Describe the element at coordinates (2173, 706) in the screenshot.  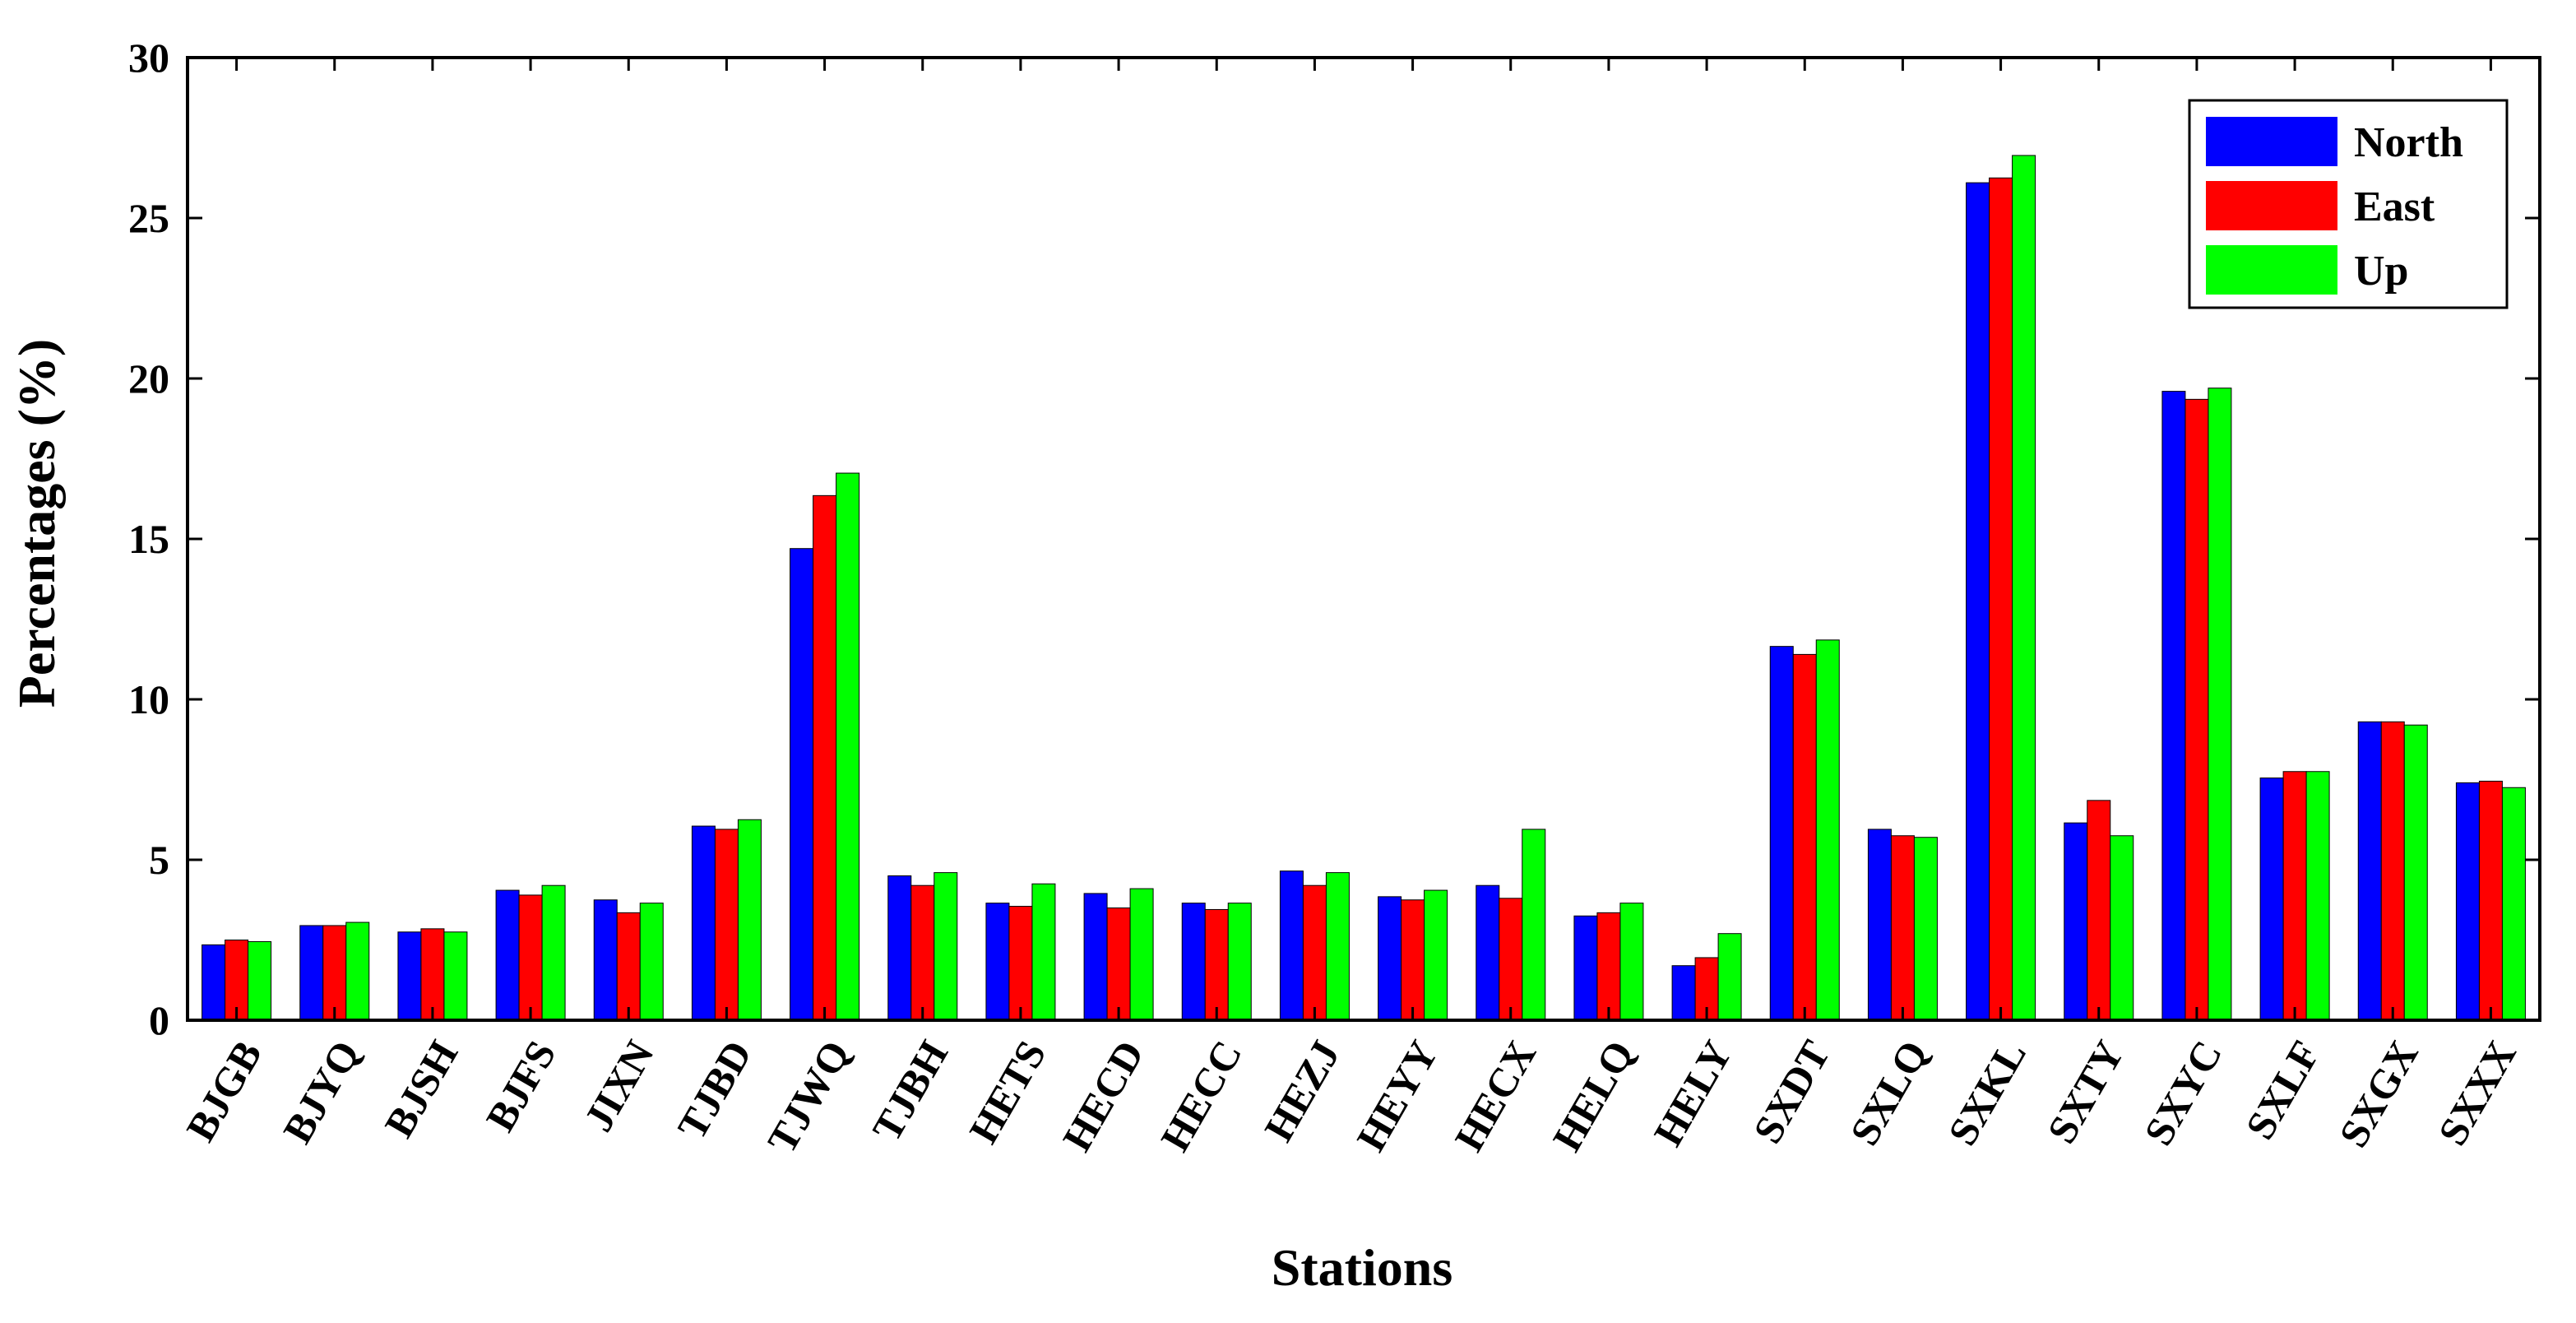
I see `bar-north-sxyc` at that location.